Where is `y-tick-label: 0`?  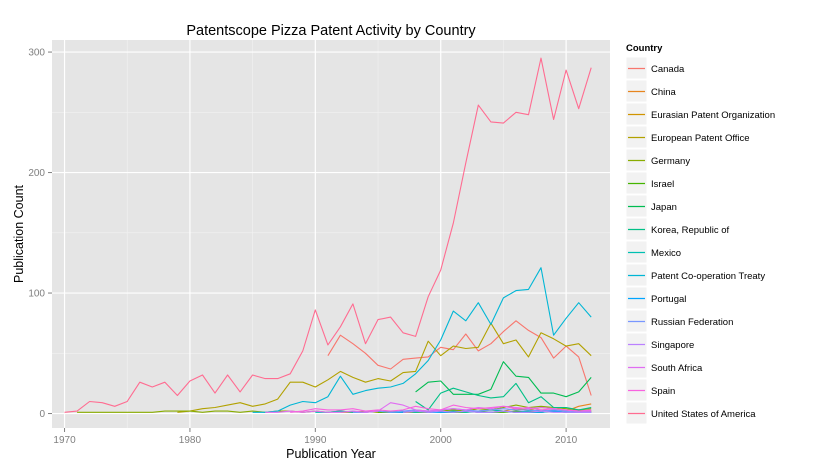 y-tick-label: 0 is located at coordinates (42, 414).